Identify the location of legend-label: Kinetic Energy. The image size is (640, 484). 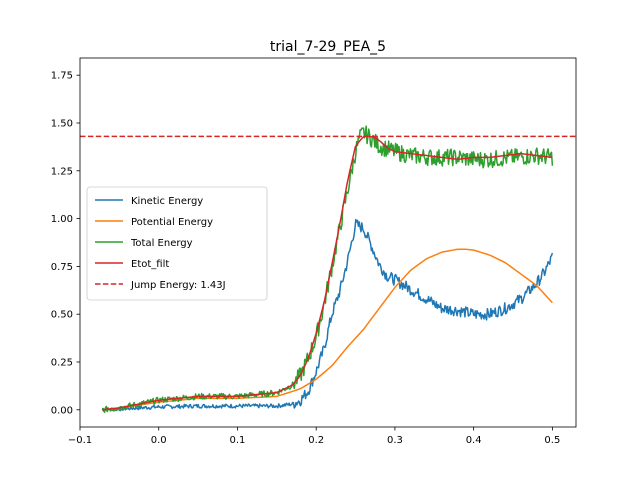
(167, 201).